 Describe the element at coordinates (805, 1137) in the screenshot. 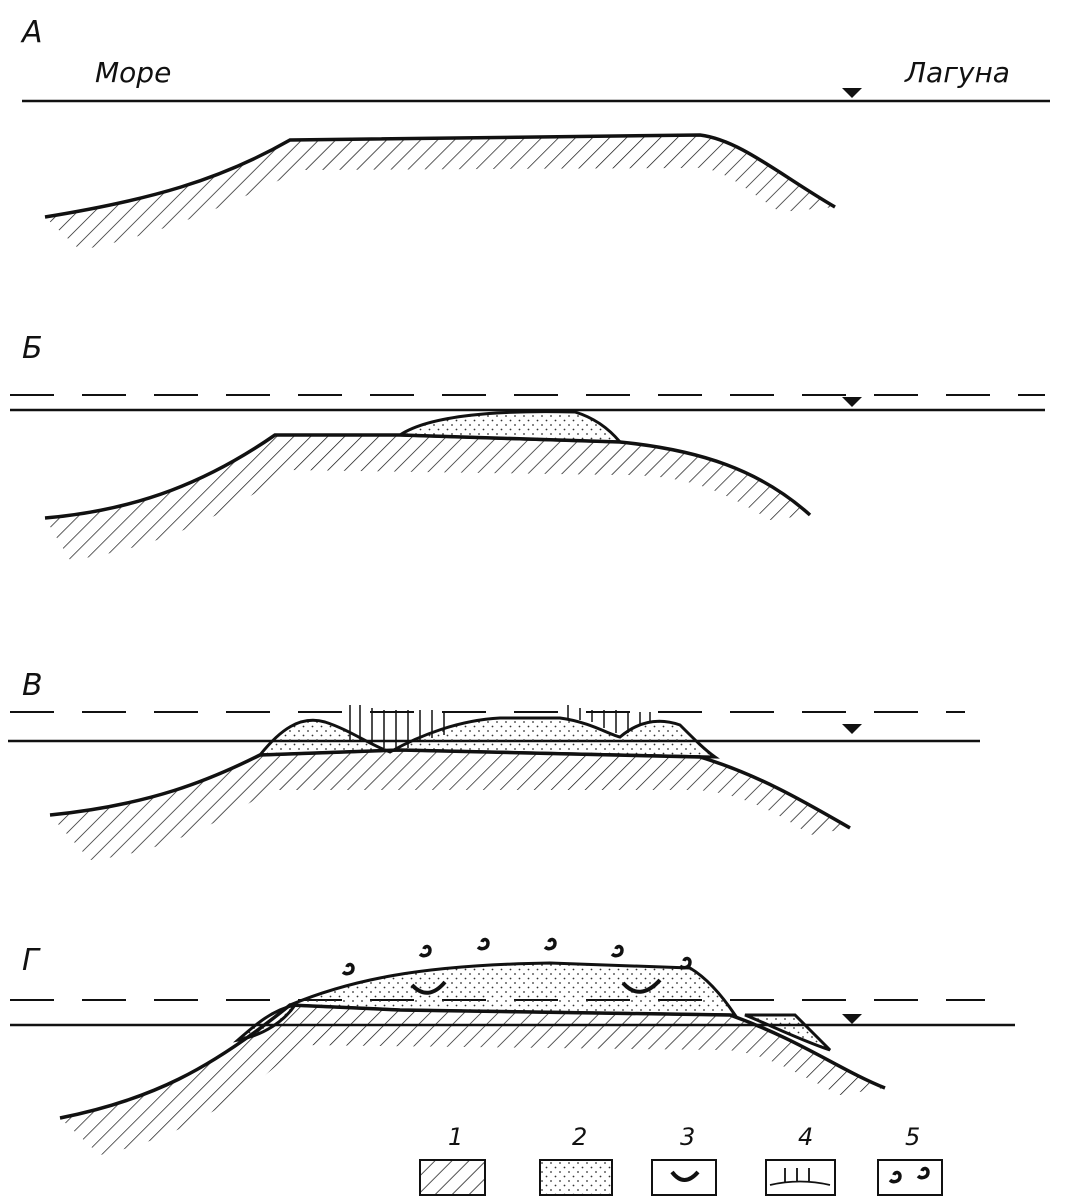

I see `legend-number: 4` at that location.